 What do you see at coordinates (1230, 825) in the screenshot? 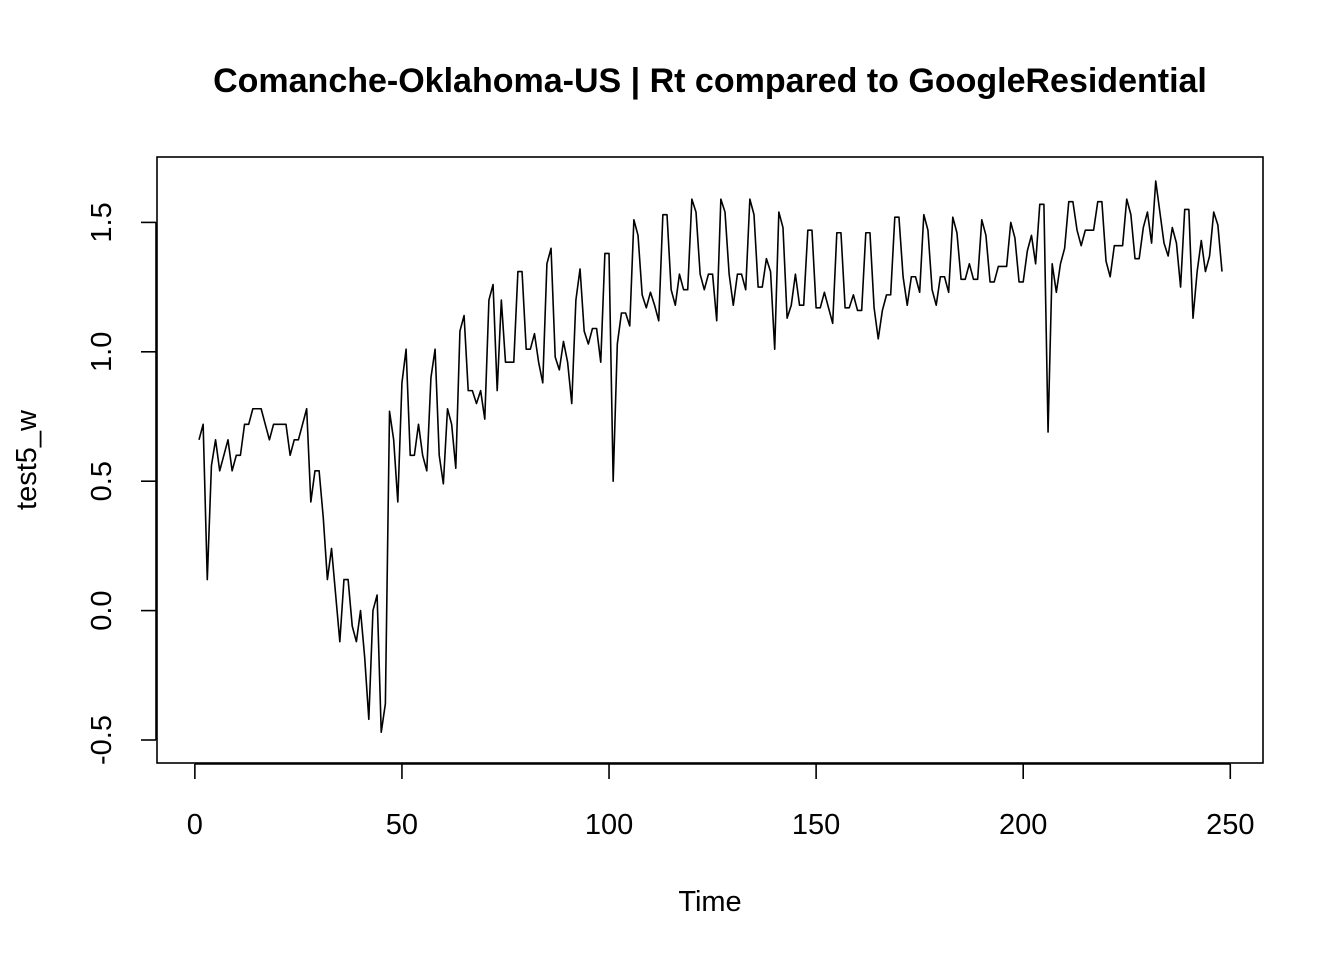
I see `x-tick-label: 250` at bounding box center [1230, 825].